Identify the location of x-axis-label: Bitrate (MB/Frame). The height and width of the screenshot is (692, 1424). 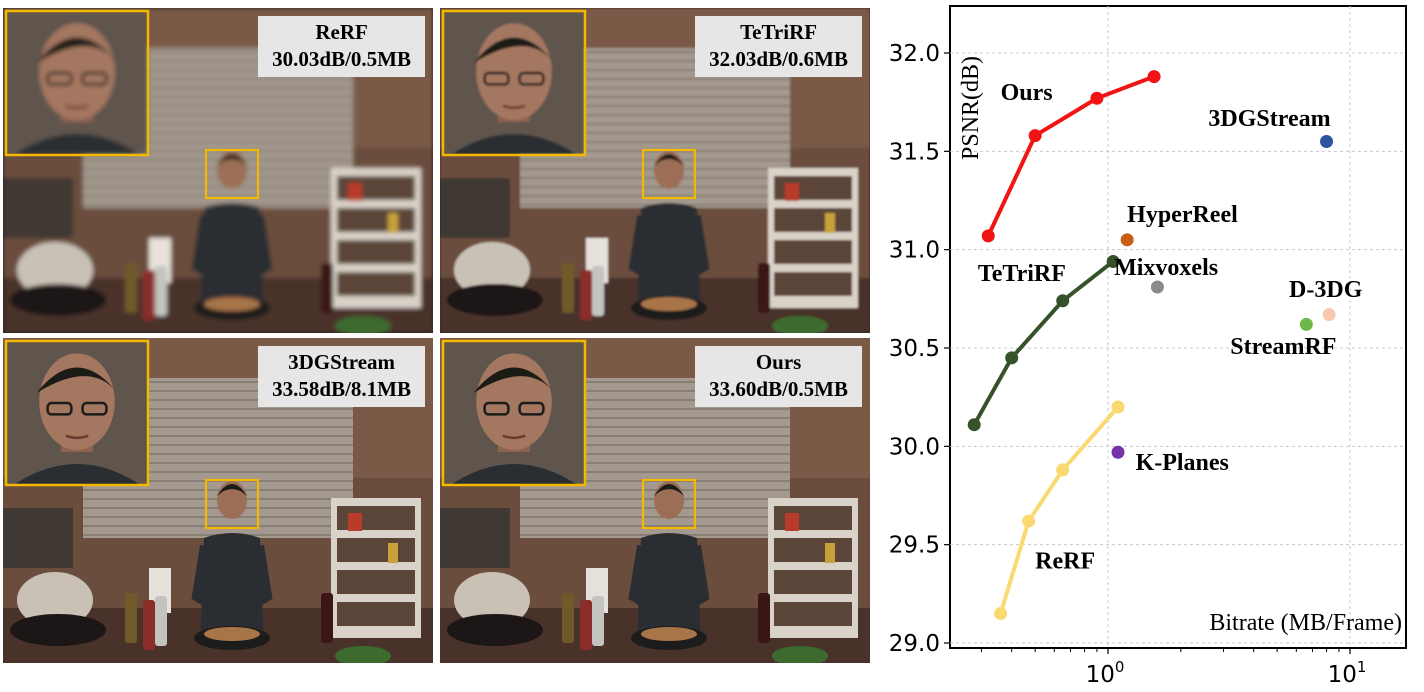
(1305, 623).